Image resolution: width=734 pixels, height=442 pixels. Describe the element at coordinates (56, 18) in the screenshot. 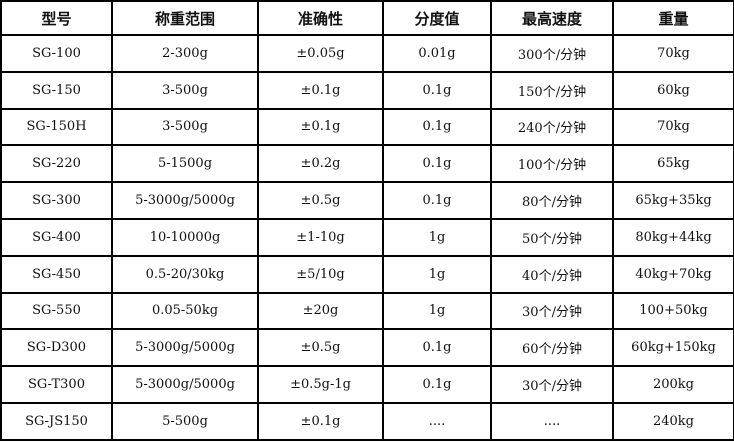

I see `header-model: 型号` at that location.